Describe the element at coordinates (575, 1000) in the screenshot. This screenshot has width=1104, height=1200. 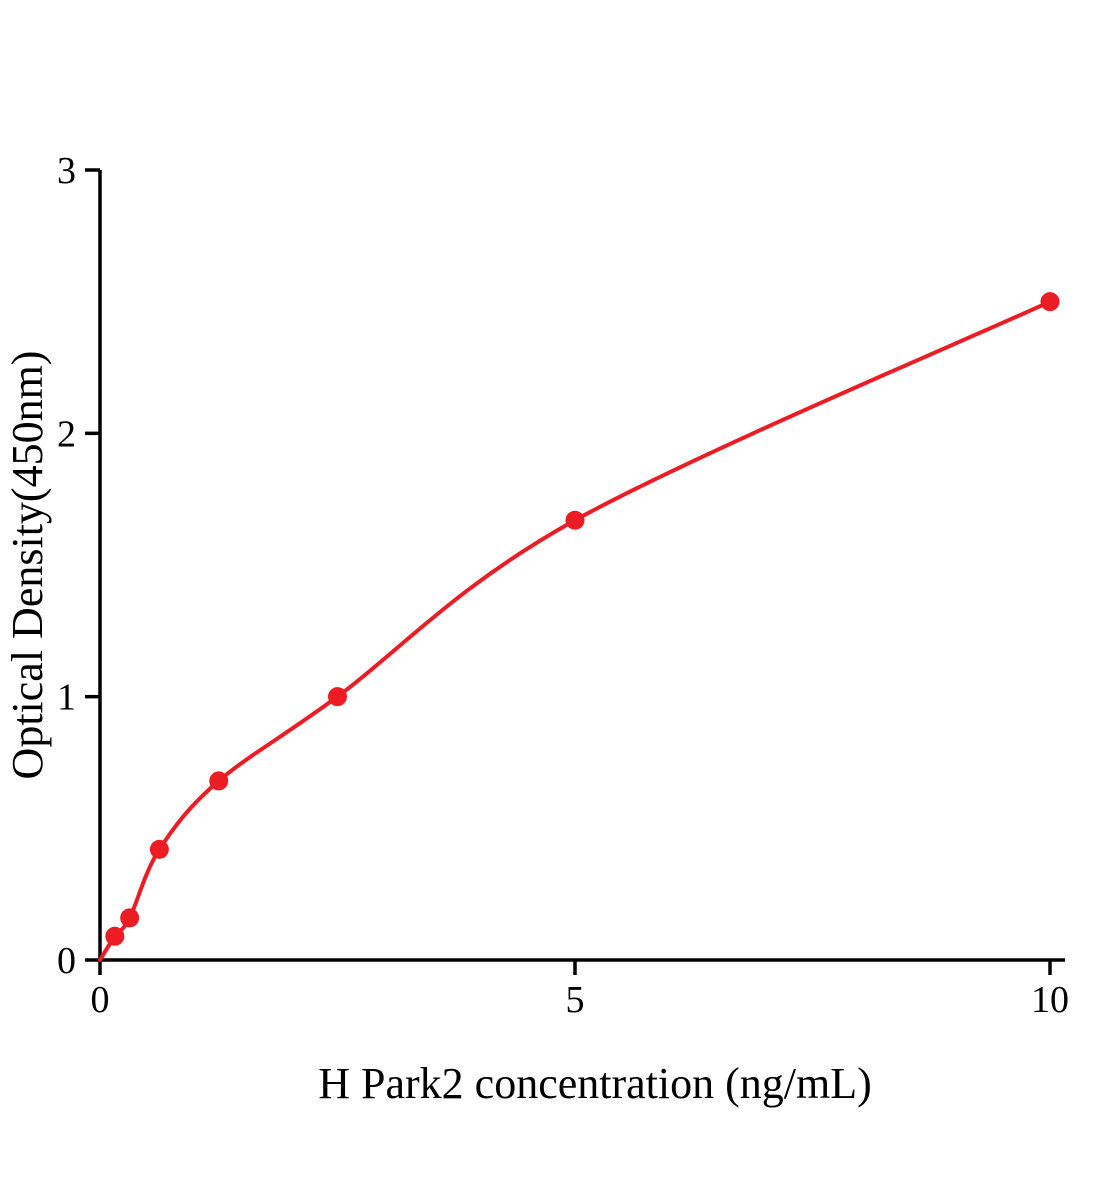
I see `x-tick-label: 5` at that location.